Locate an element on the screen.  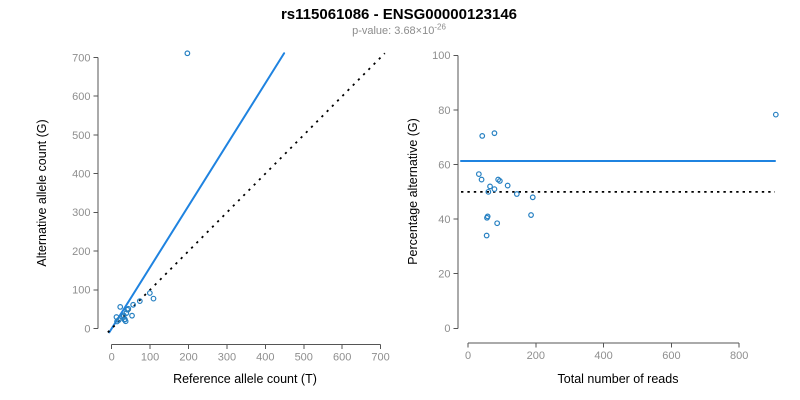
left-xaxis-label: Reference allele count (T) is located at coordinates (245, 379).